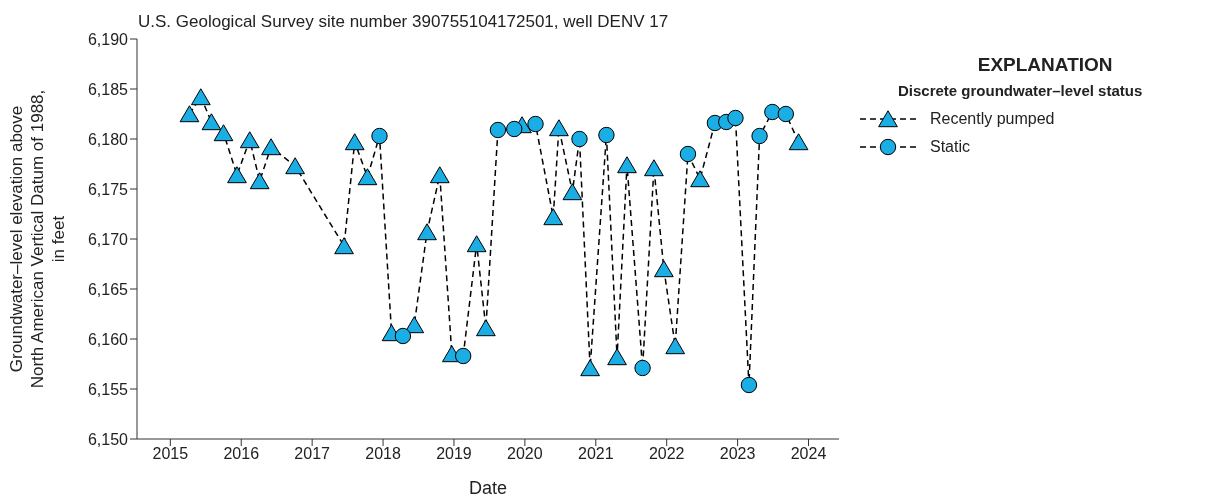  What do you see at coordinates (108, 239) in the screenshot?
I see `y-tick-label: 6,170` at bounding box center [108, 239].